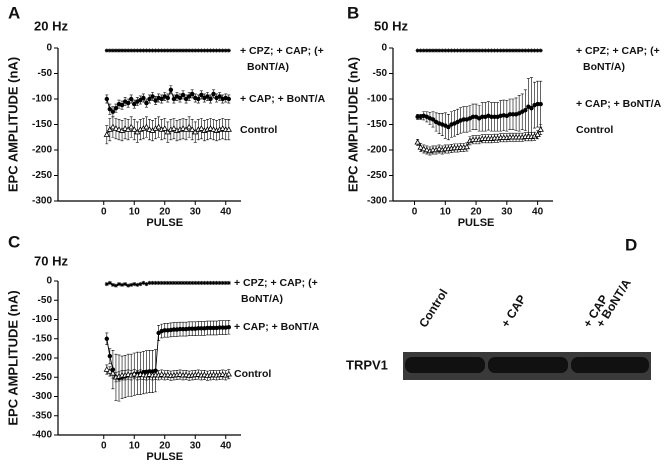 Image resolution: width=672 pixels, height=466 pixels. I want to click on panel-letter: D, so click(631, 244).